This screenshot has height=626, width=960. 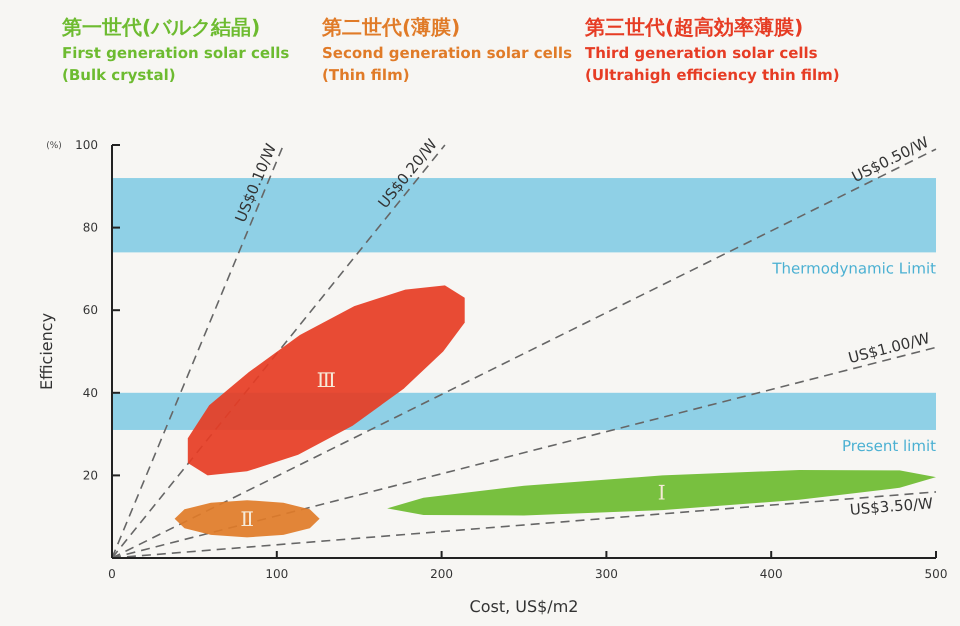 What do you see at coordinates (90, 310) in the screenshot?
I see `y-tick-label: 60` at bounding box center [90, 310].